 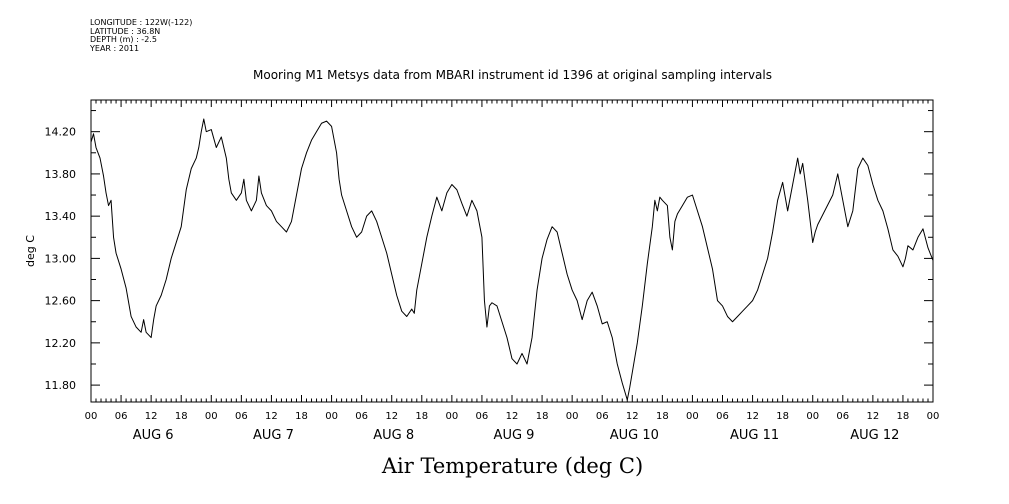 I want to click on x-day-label: AUG 10, so click(x=634, y=435).